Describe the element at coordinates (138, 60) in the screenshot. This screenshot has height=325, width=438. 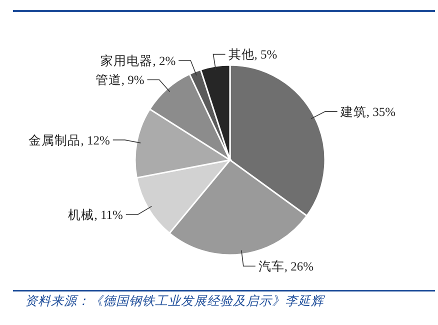
I see `slice-label: 家用电器, 2%` at that location.